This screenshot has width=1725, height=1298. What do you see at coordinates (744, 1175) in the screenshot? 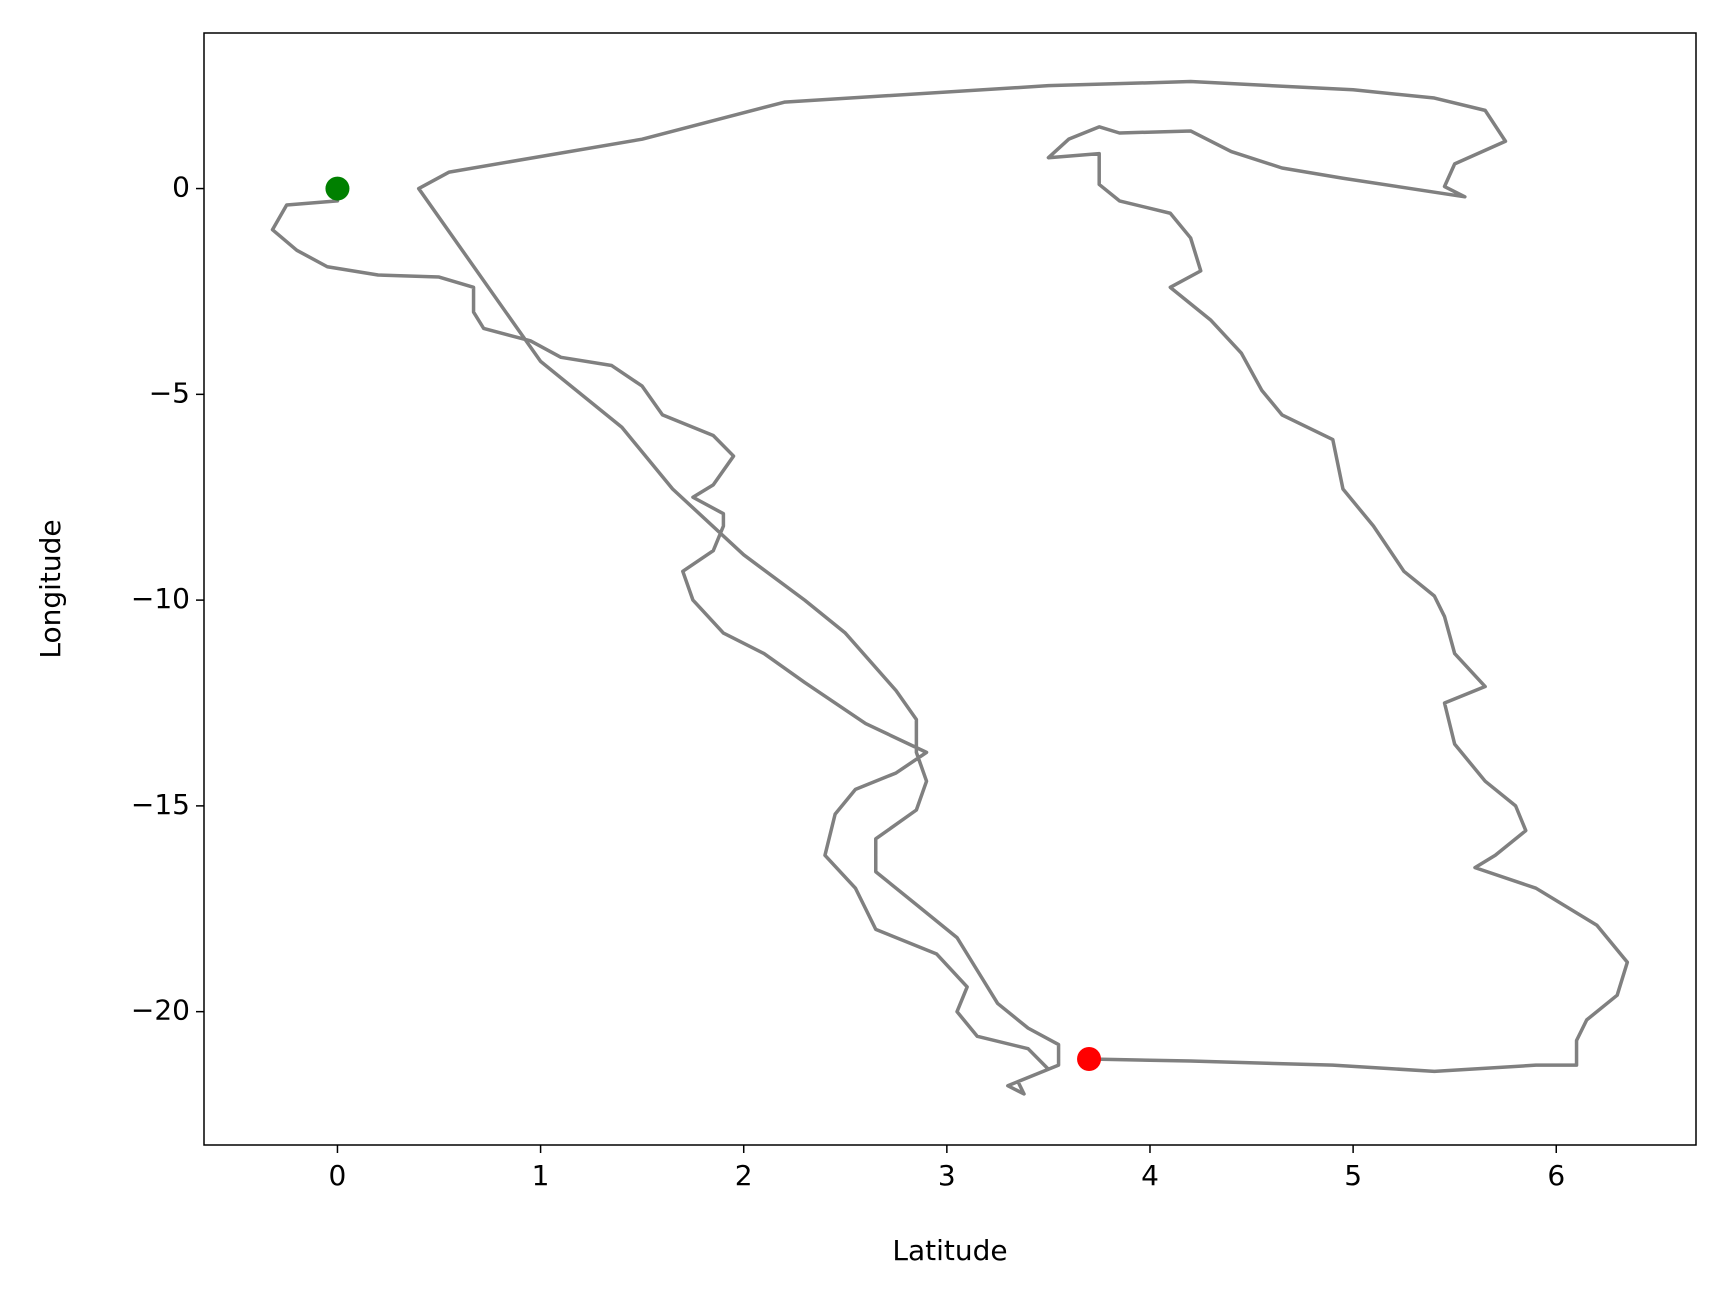
I see `x-tick-label: 2` at bounding box center [744, 1175].